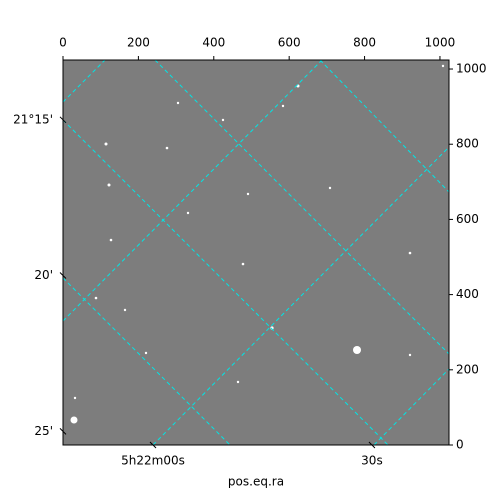 The width and height of the screenshot is (500, 504). What do you see at coordinates (467, 144) in the screenshot?
I see `y-tick-label: 800` at bounding box center [467, 144].